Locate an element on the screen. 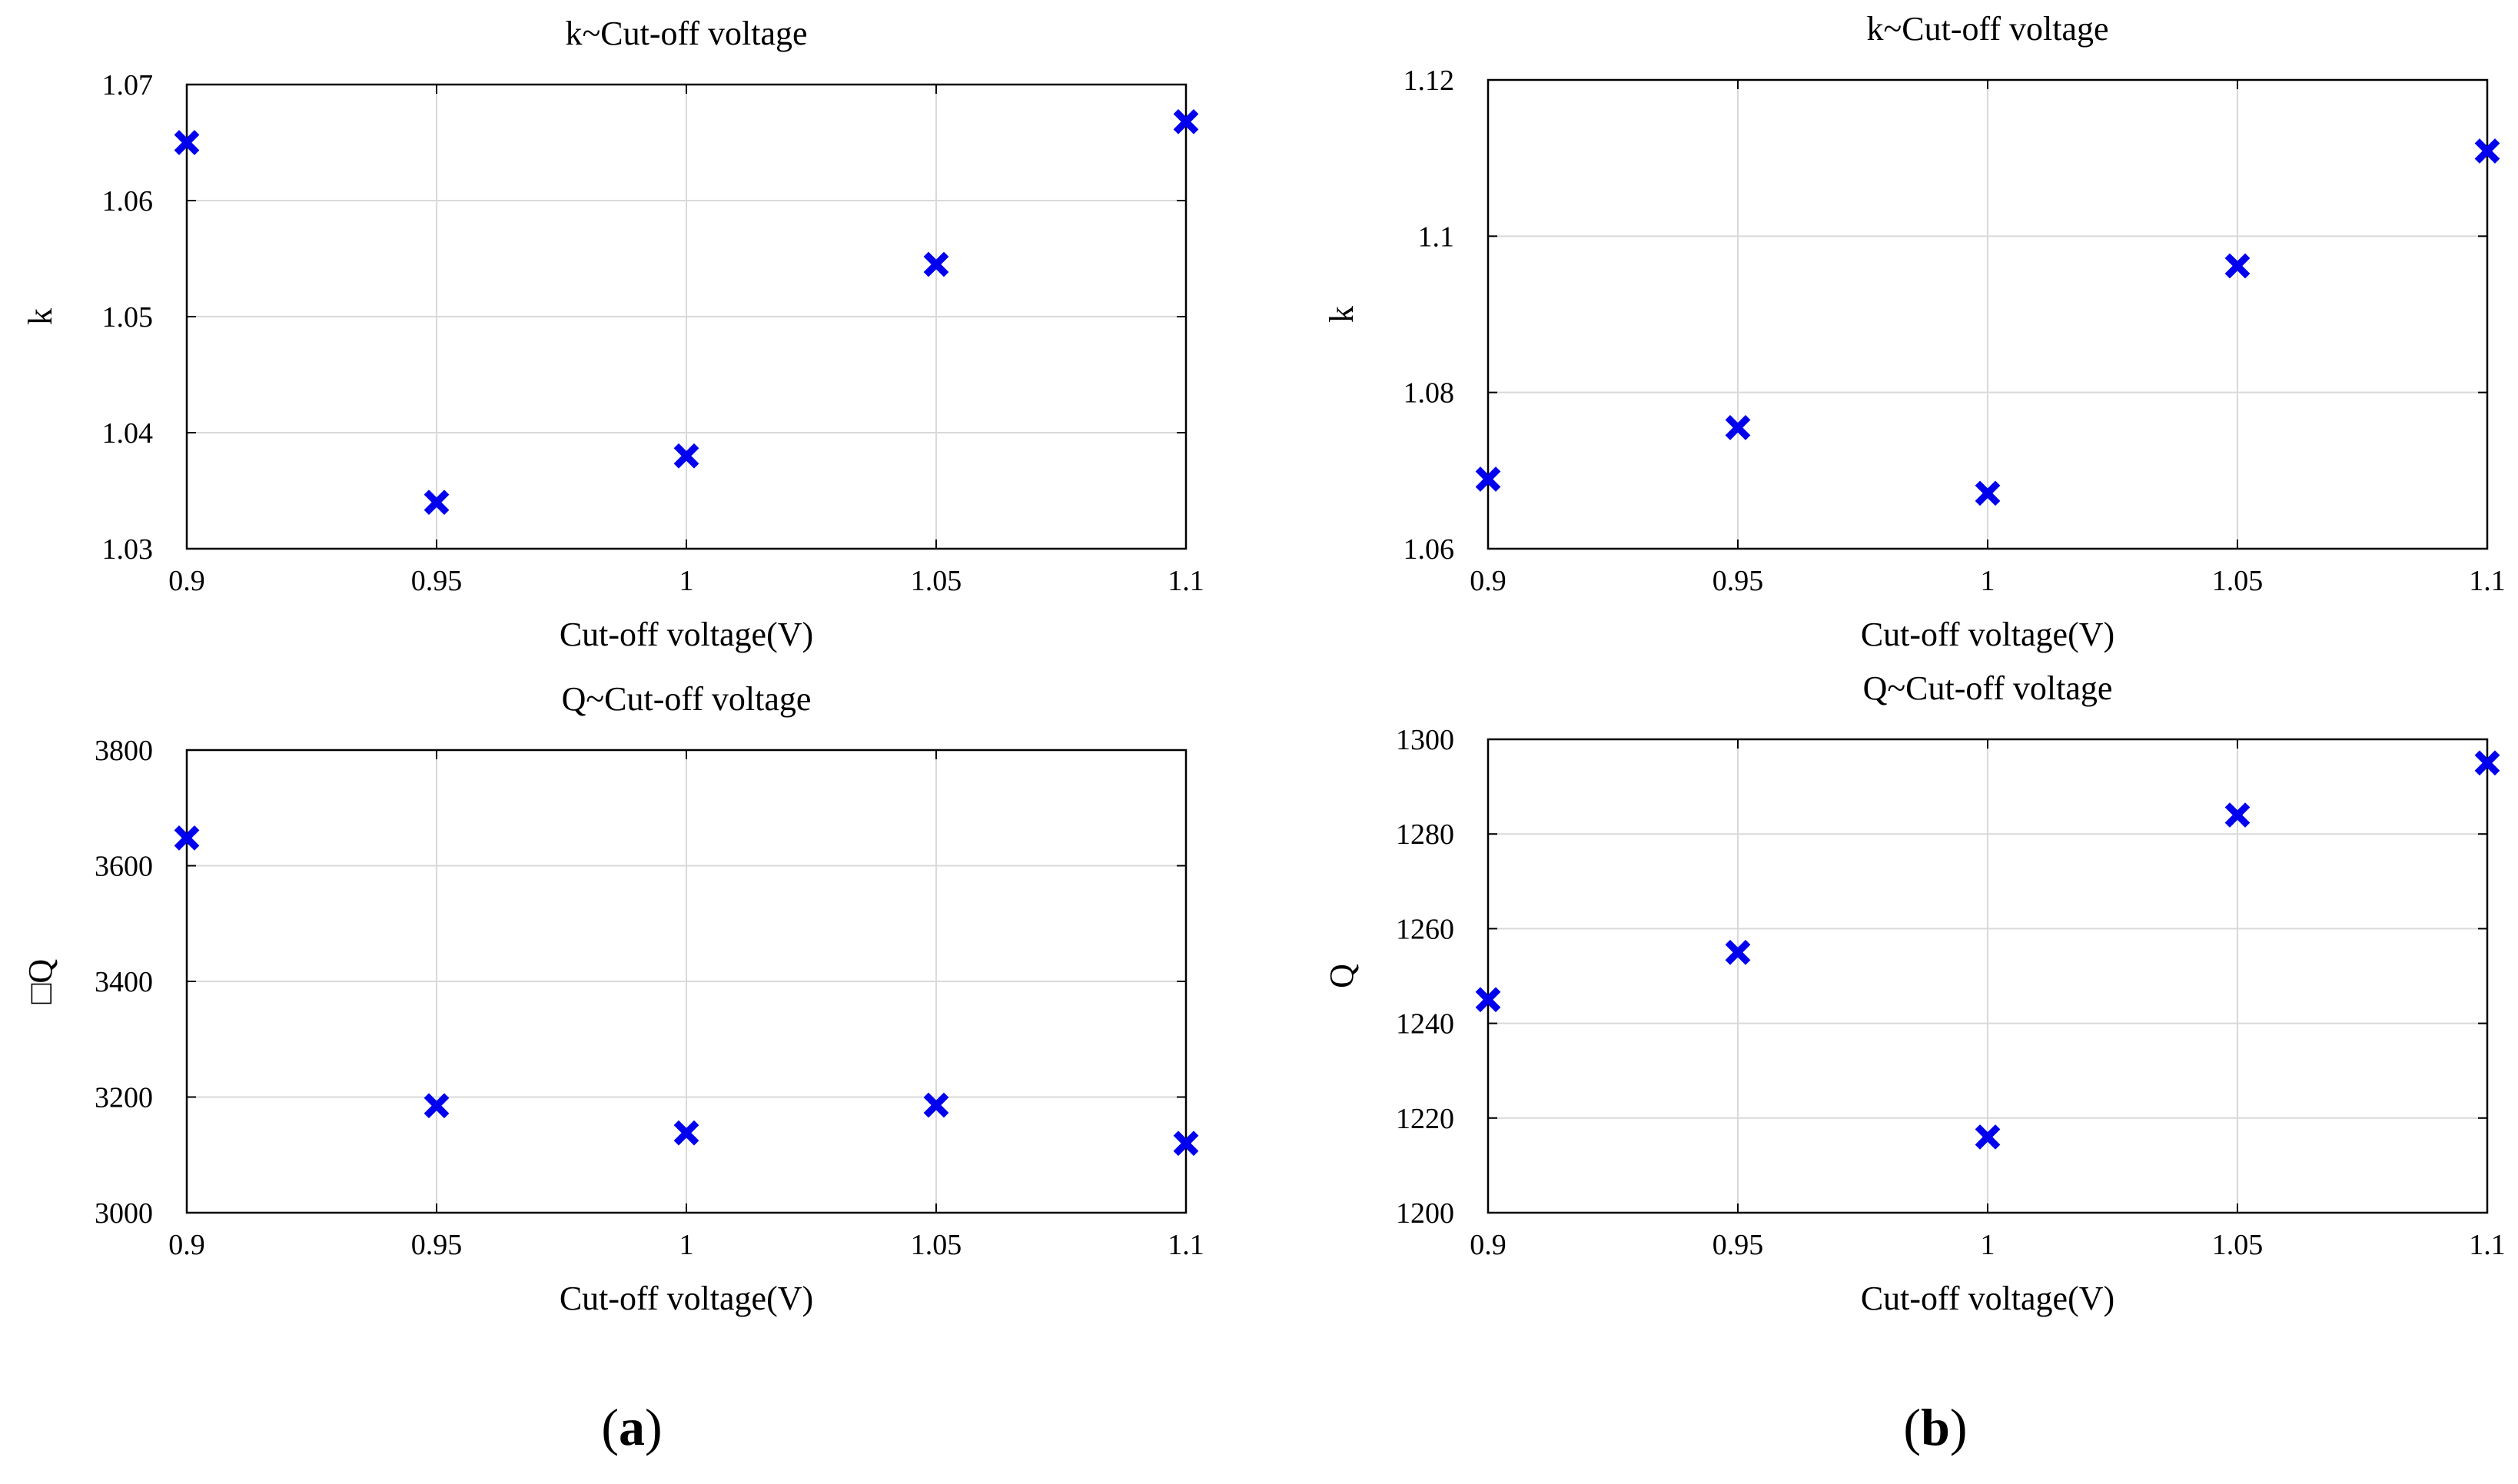 This screenshot has height=1484, width=2518. y-axis-label: Q is located at coordinates (1341, 976).